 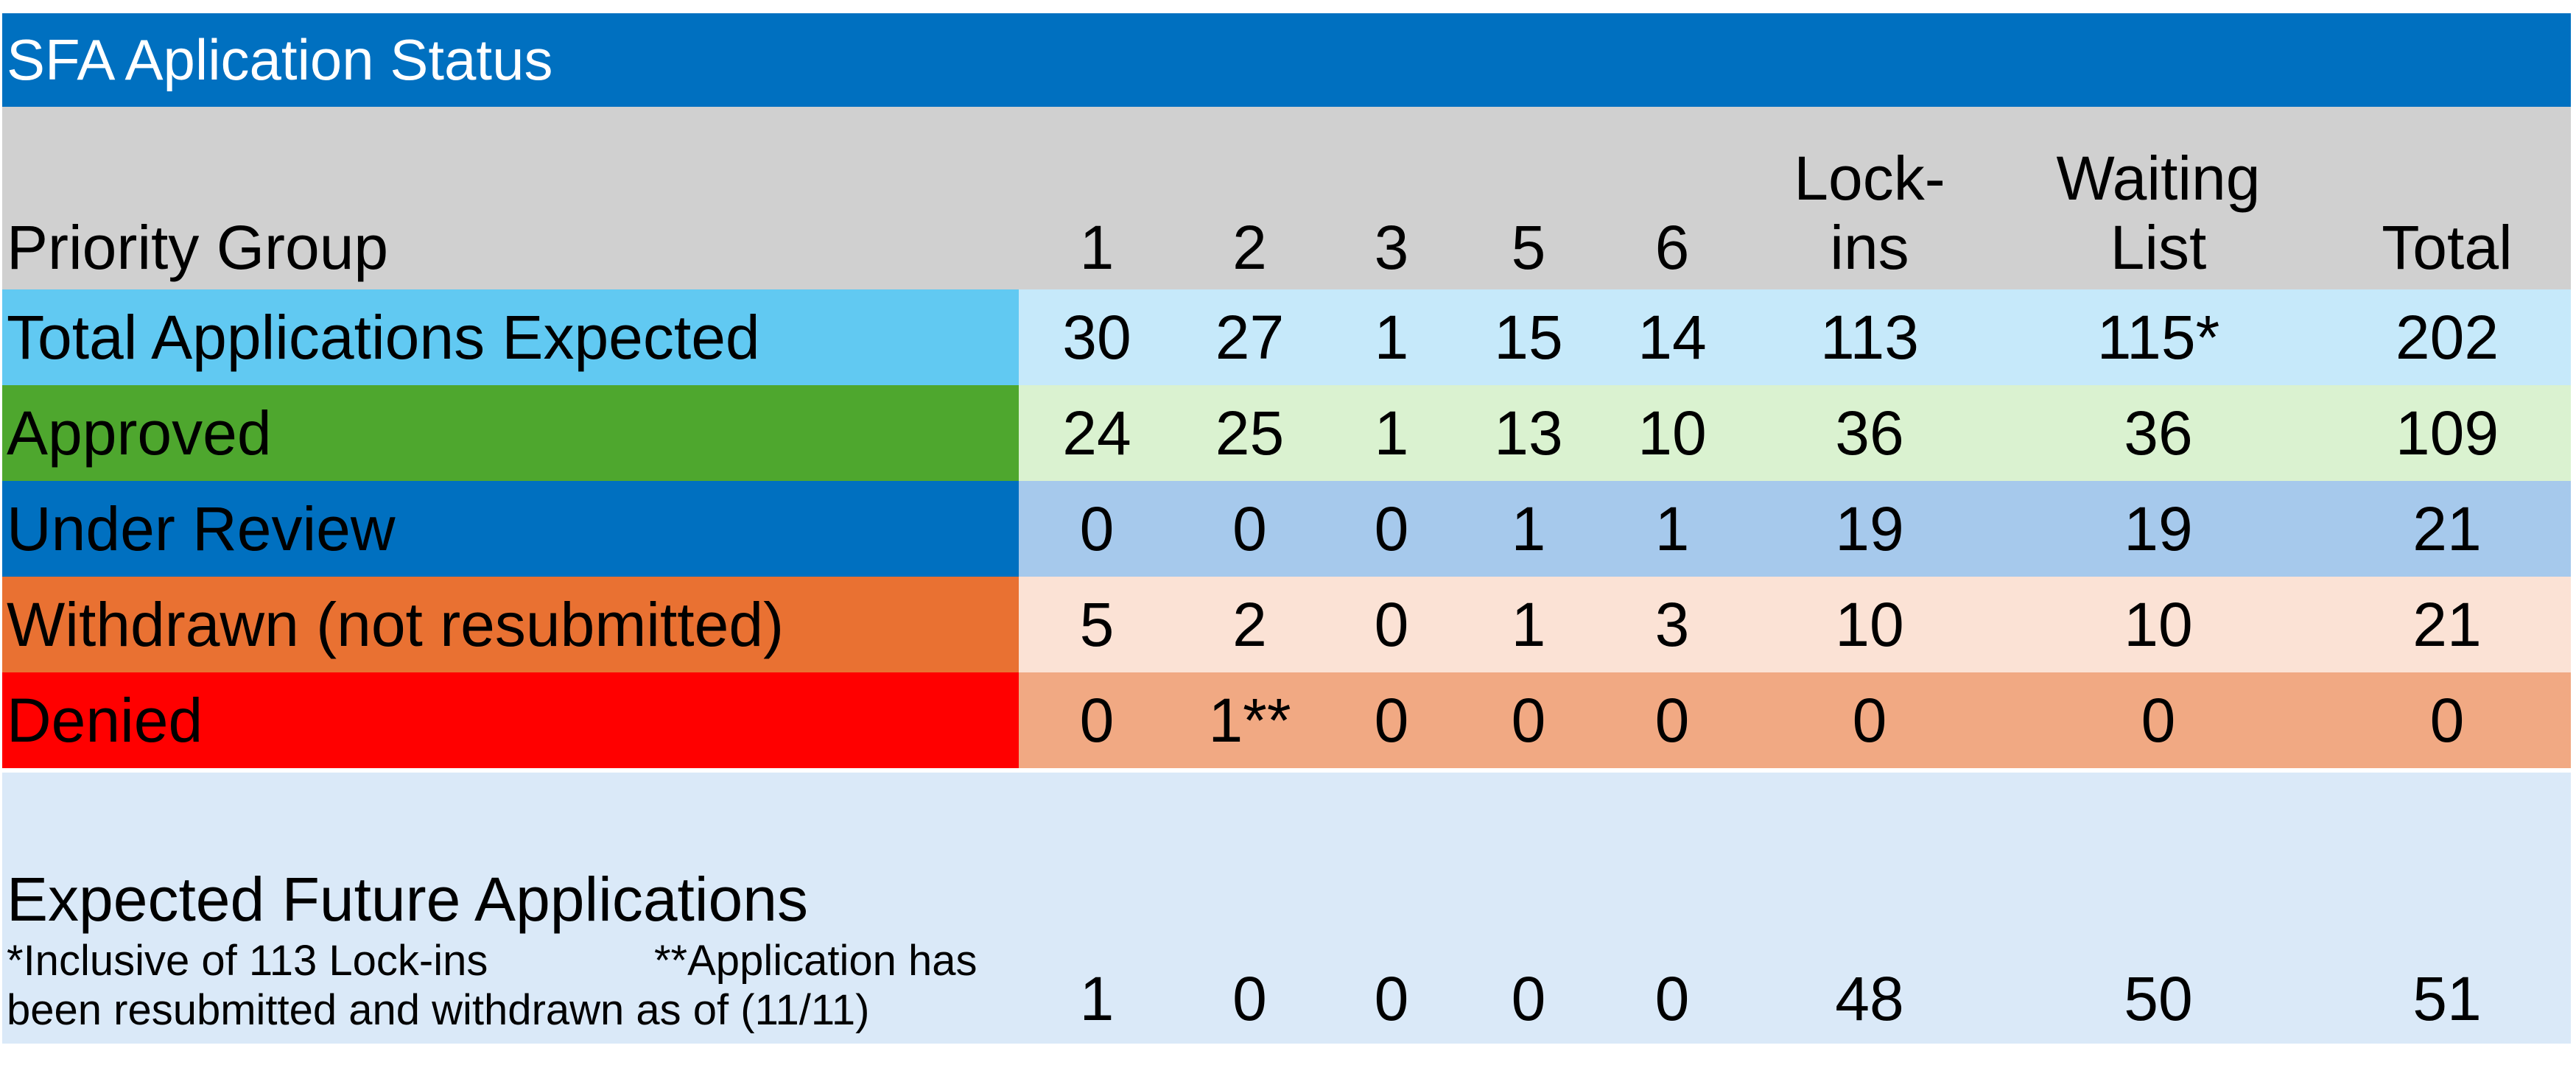 I want to click on row-label: Withdrawn (not resubmitted), so click(x=510, y=624).